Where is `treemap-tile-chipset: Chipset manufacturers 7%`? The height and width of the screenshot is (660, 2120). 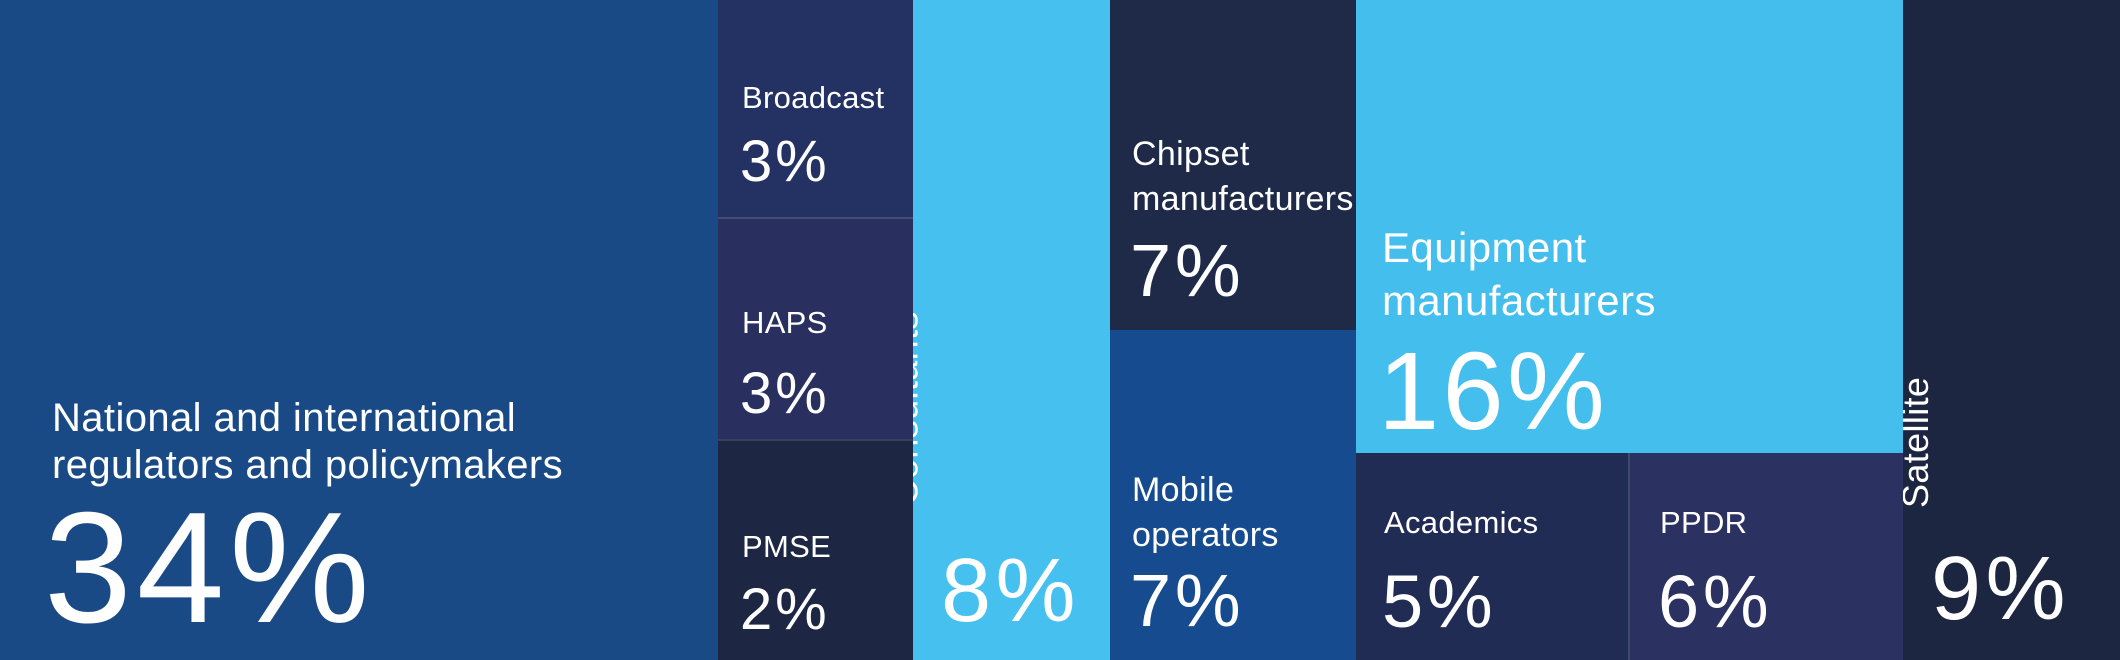 treemap-tile-chipset: Chipset manufacturers 7% is located at coordinates (1233, 165).